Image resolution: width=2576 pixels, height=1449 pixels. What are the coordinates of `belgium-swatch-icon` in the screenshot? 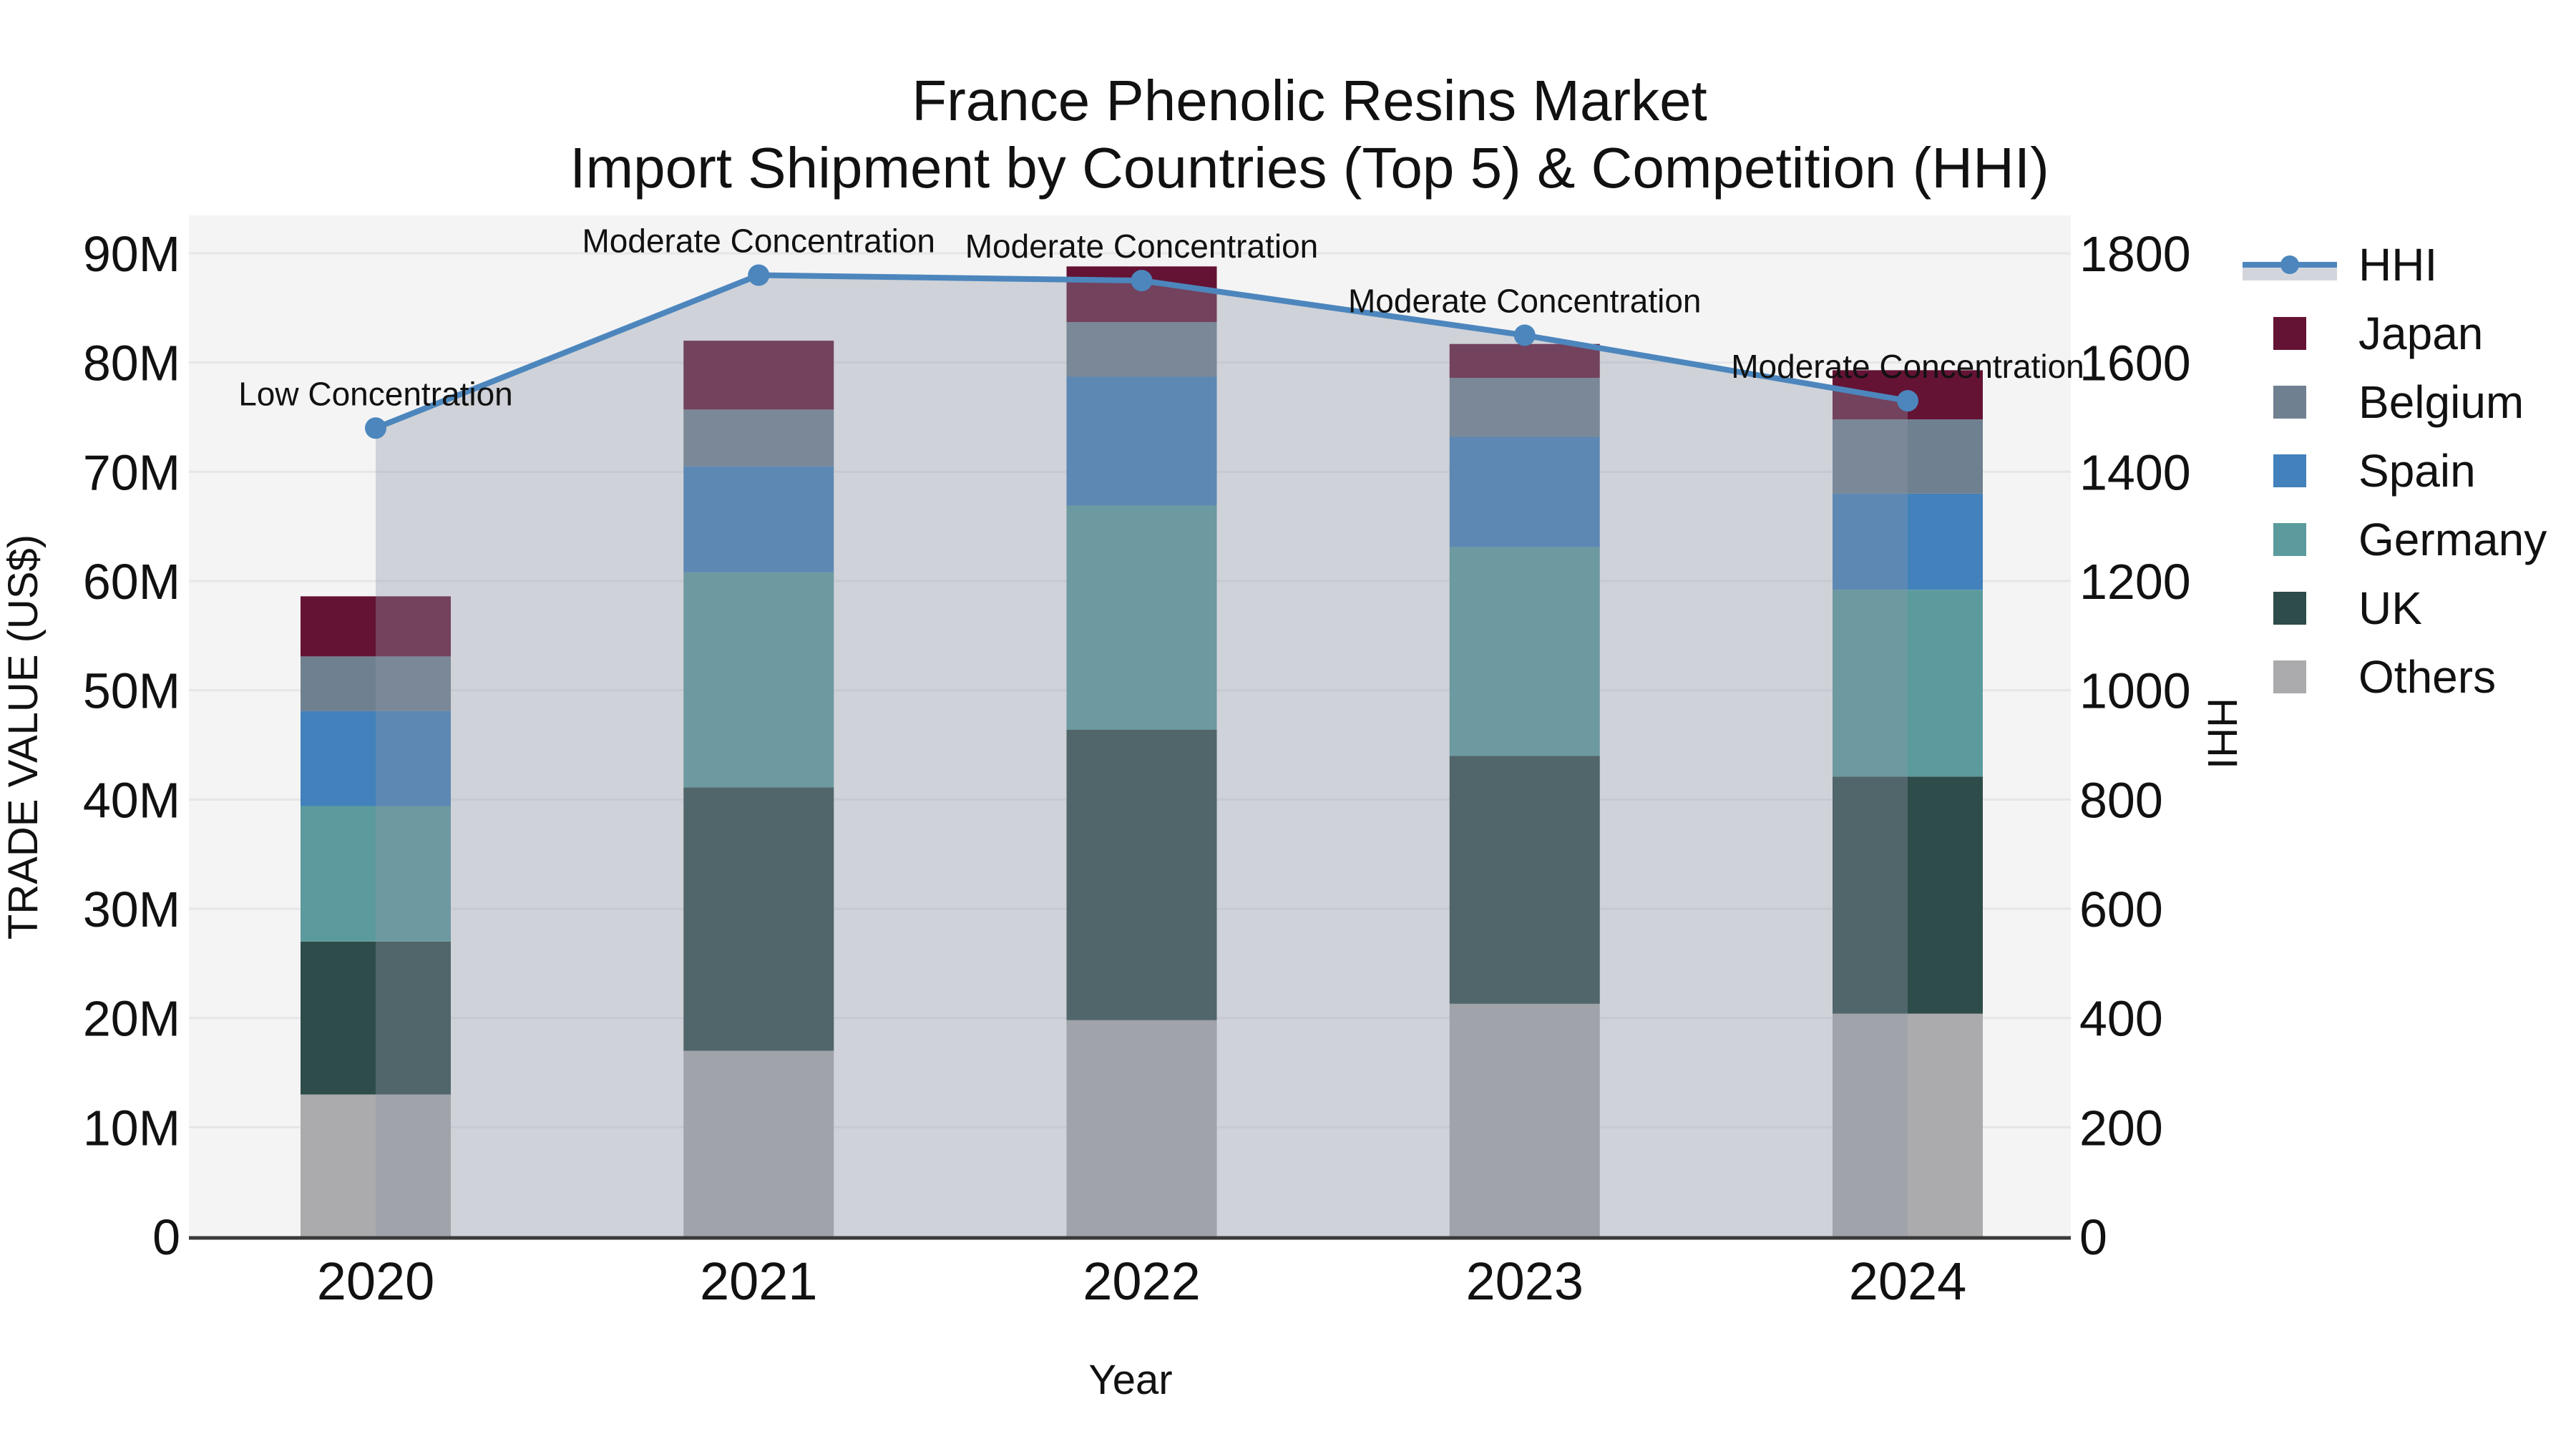 It's located at (2289, 402).